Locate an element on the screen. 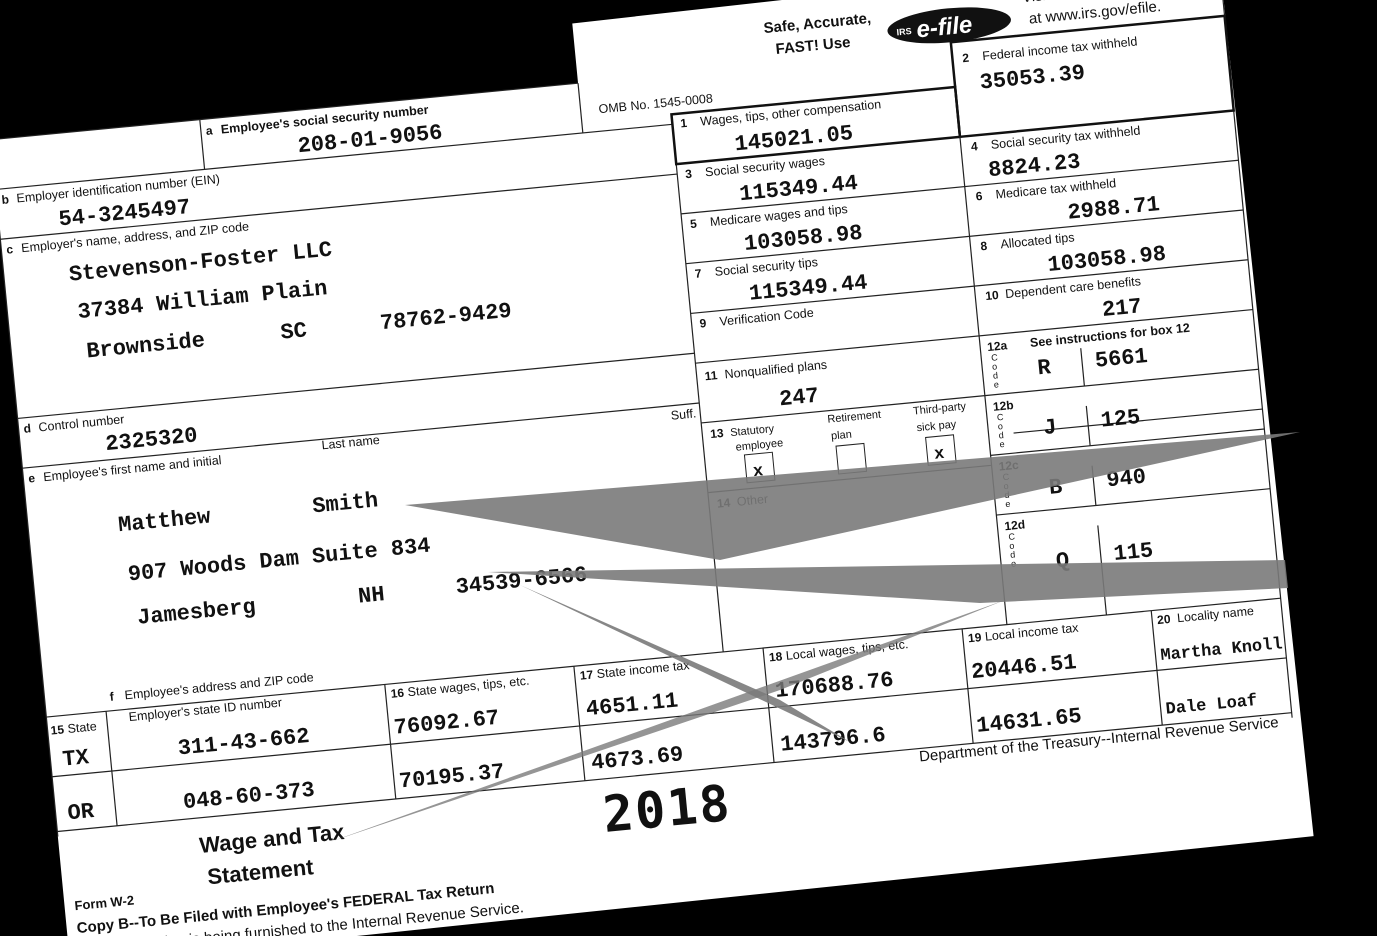 This screenshot has height=936, width=1377. logo-irs: IRS is located at coordinates (904, 31).